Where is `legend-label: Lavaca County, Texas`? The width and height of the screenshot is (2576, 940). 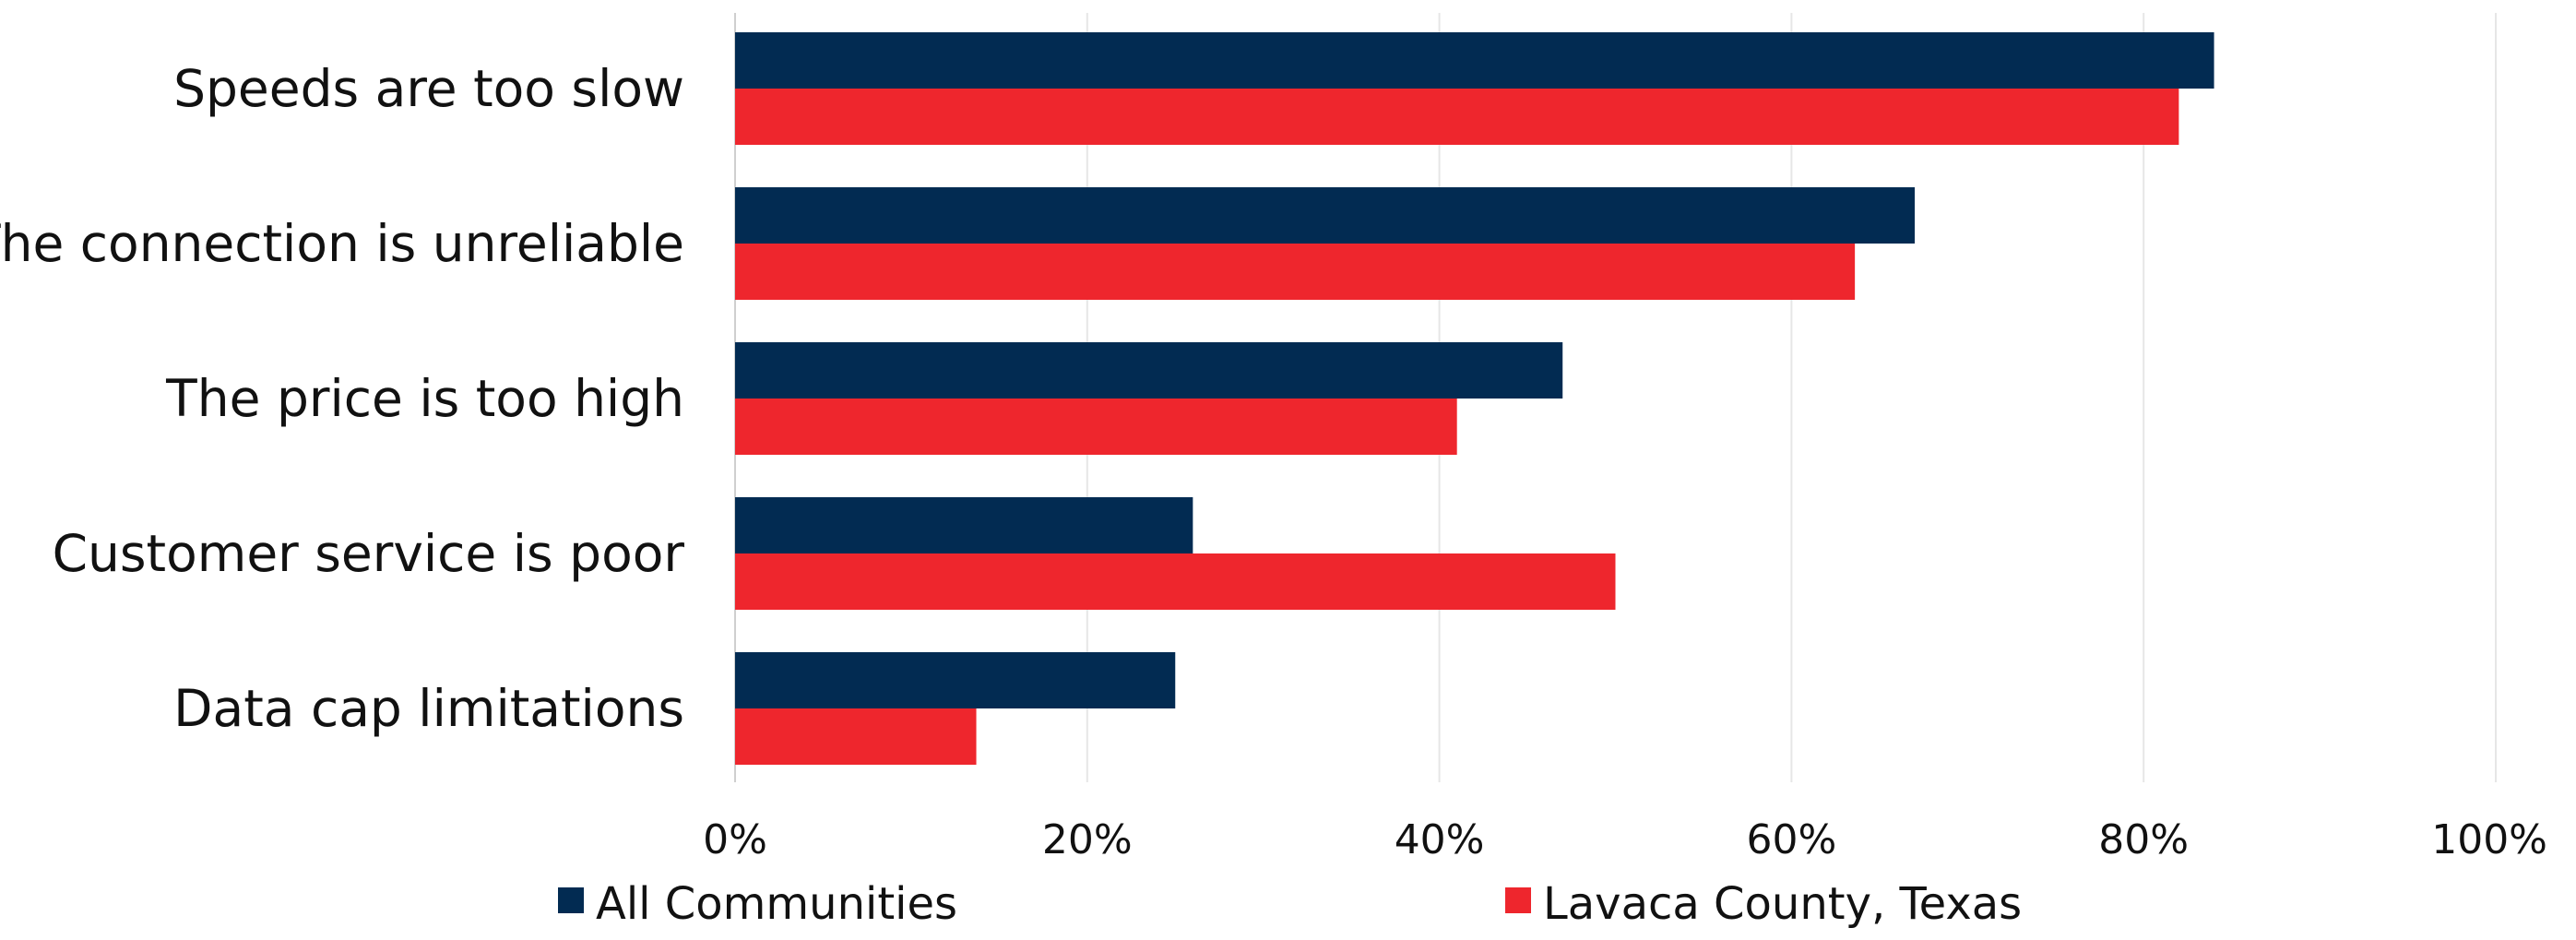 legend-label: Lavaca County, Texas is located at coordinates (1782, 904).